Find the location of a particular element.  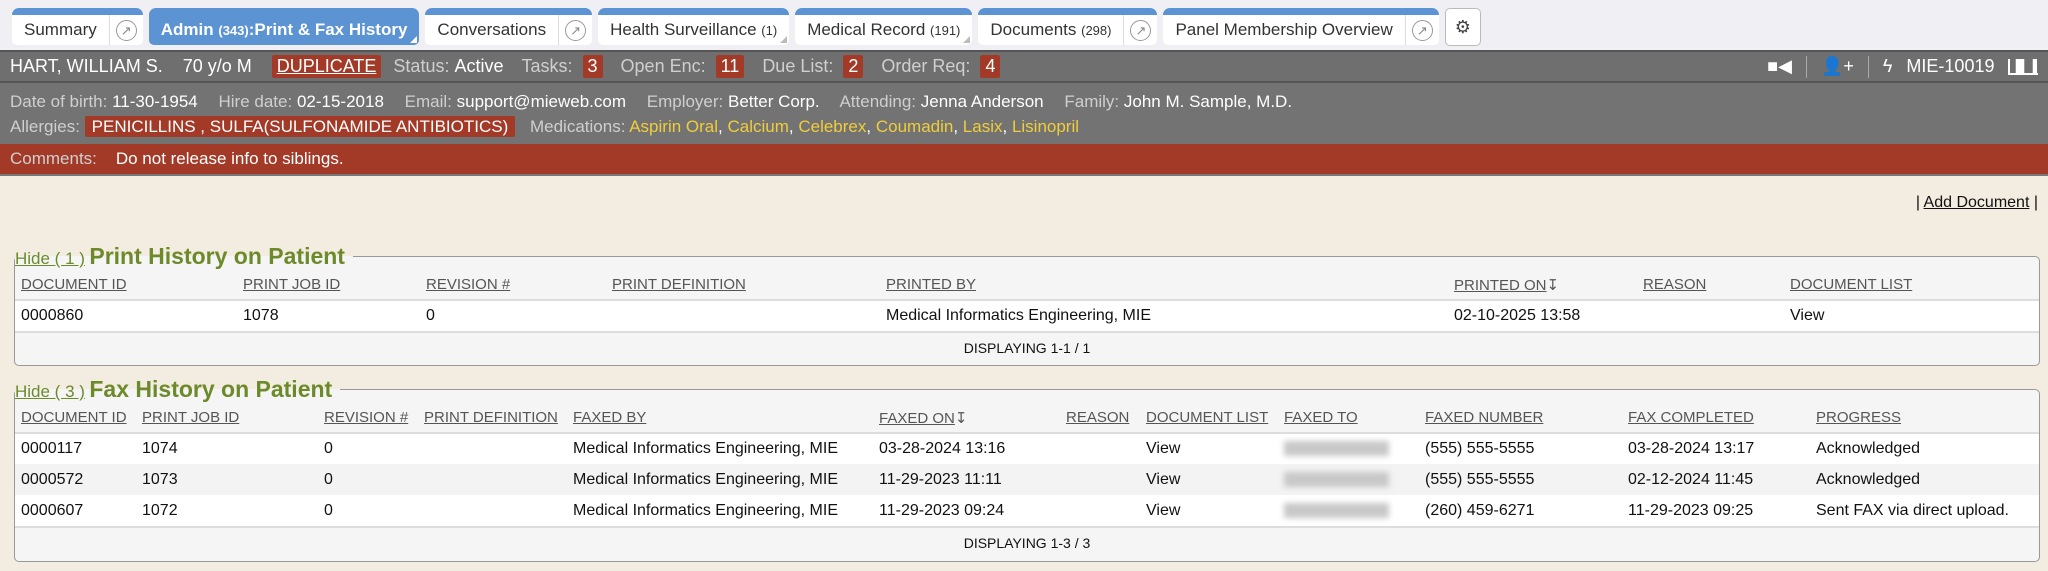

order-req-badge: 4 is located at coordinates (990, 66).